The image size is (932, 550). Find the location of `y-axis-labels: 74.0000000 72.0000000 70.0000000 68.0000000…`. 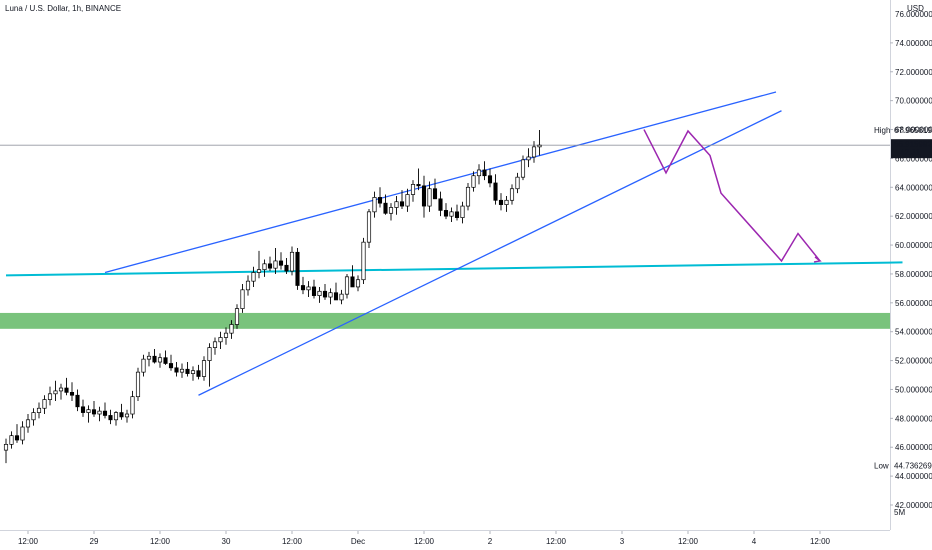

y-axis-labels: 74.0000000 72.0000000 70.0000000 68.0000000… is located at coordinates (911, 260).